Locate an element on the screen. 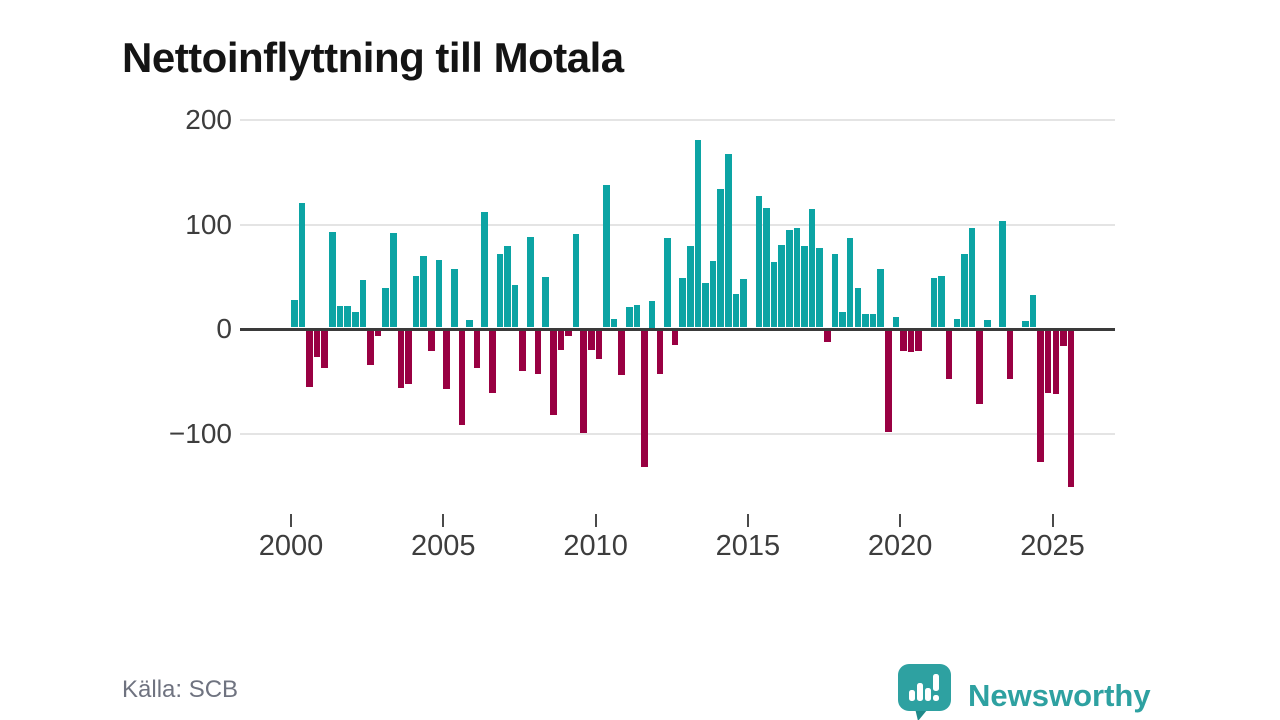 This screenshot has height=720, width=1280. bar-2013Q3 is located at coordinates (705, 305).